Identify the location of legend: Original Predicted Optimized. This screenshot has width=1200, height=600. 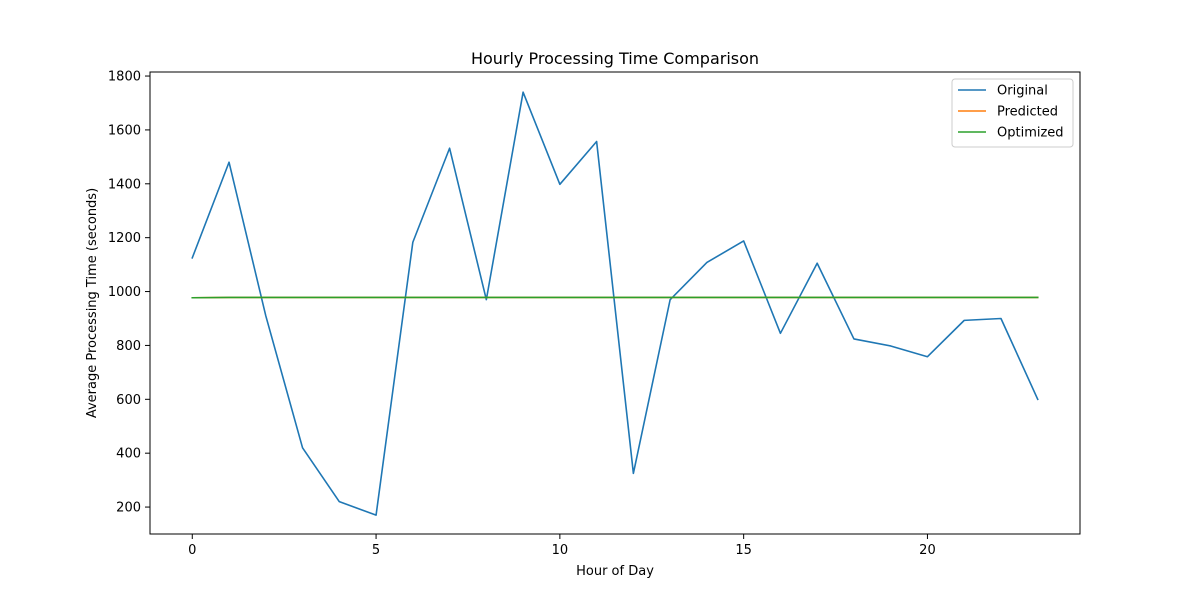
(1012, 113).